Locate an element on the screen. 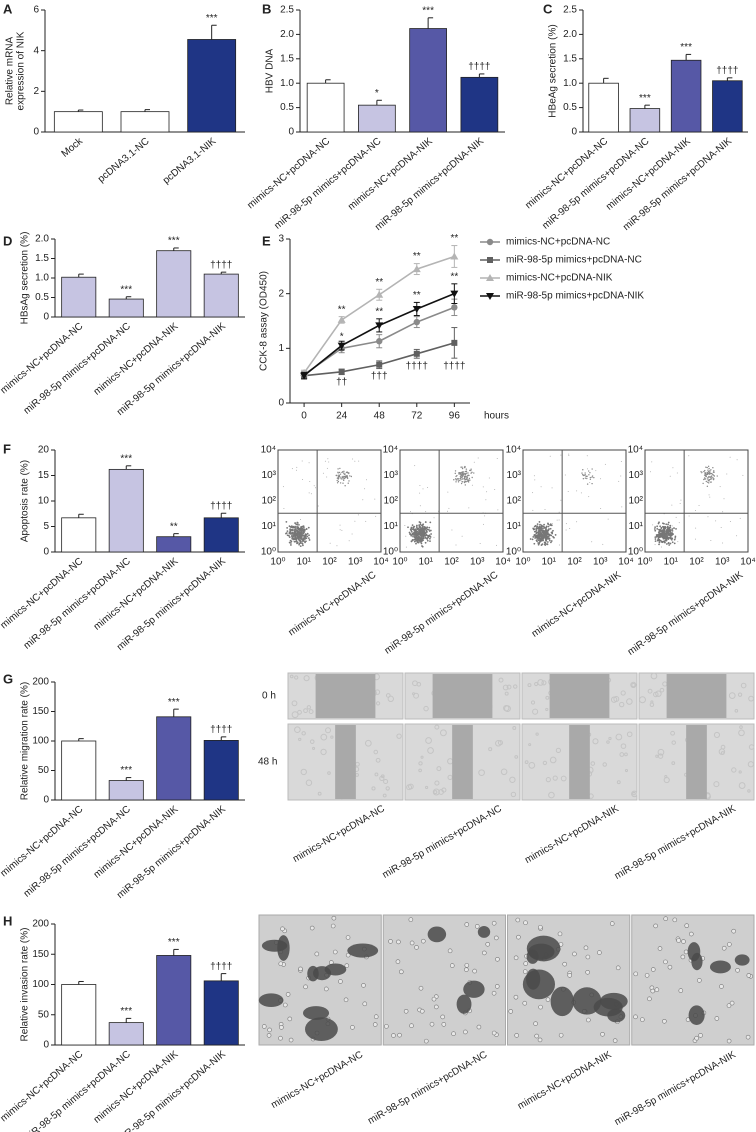 The width and height of the screenshot is (756, 1132). legend-marker is located at coordinates (490, 277).